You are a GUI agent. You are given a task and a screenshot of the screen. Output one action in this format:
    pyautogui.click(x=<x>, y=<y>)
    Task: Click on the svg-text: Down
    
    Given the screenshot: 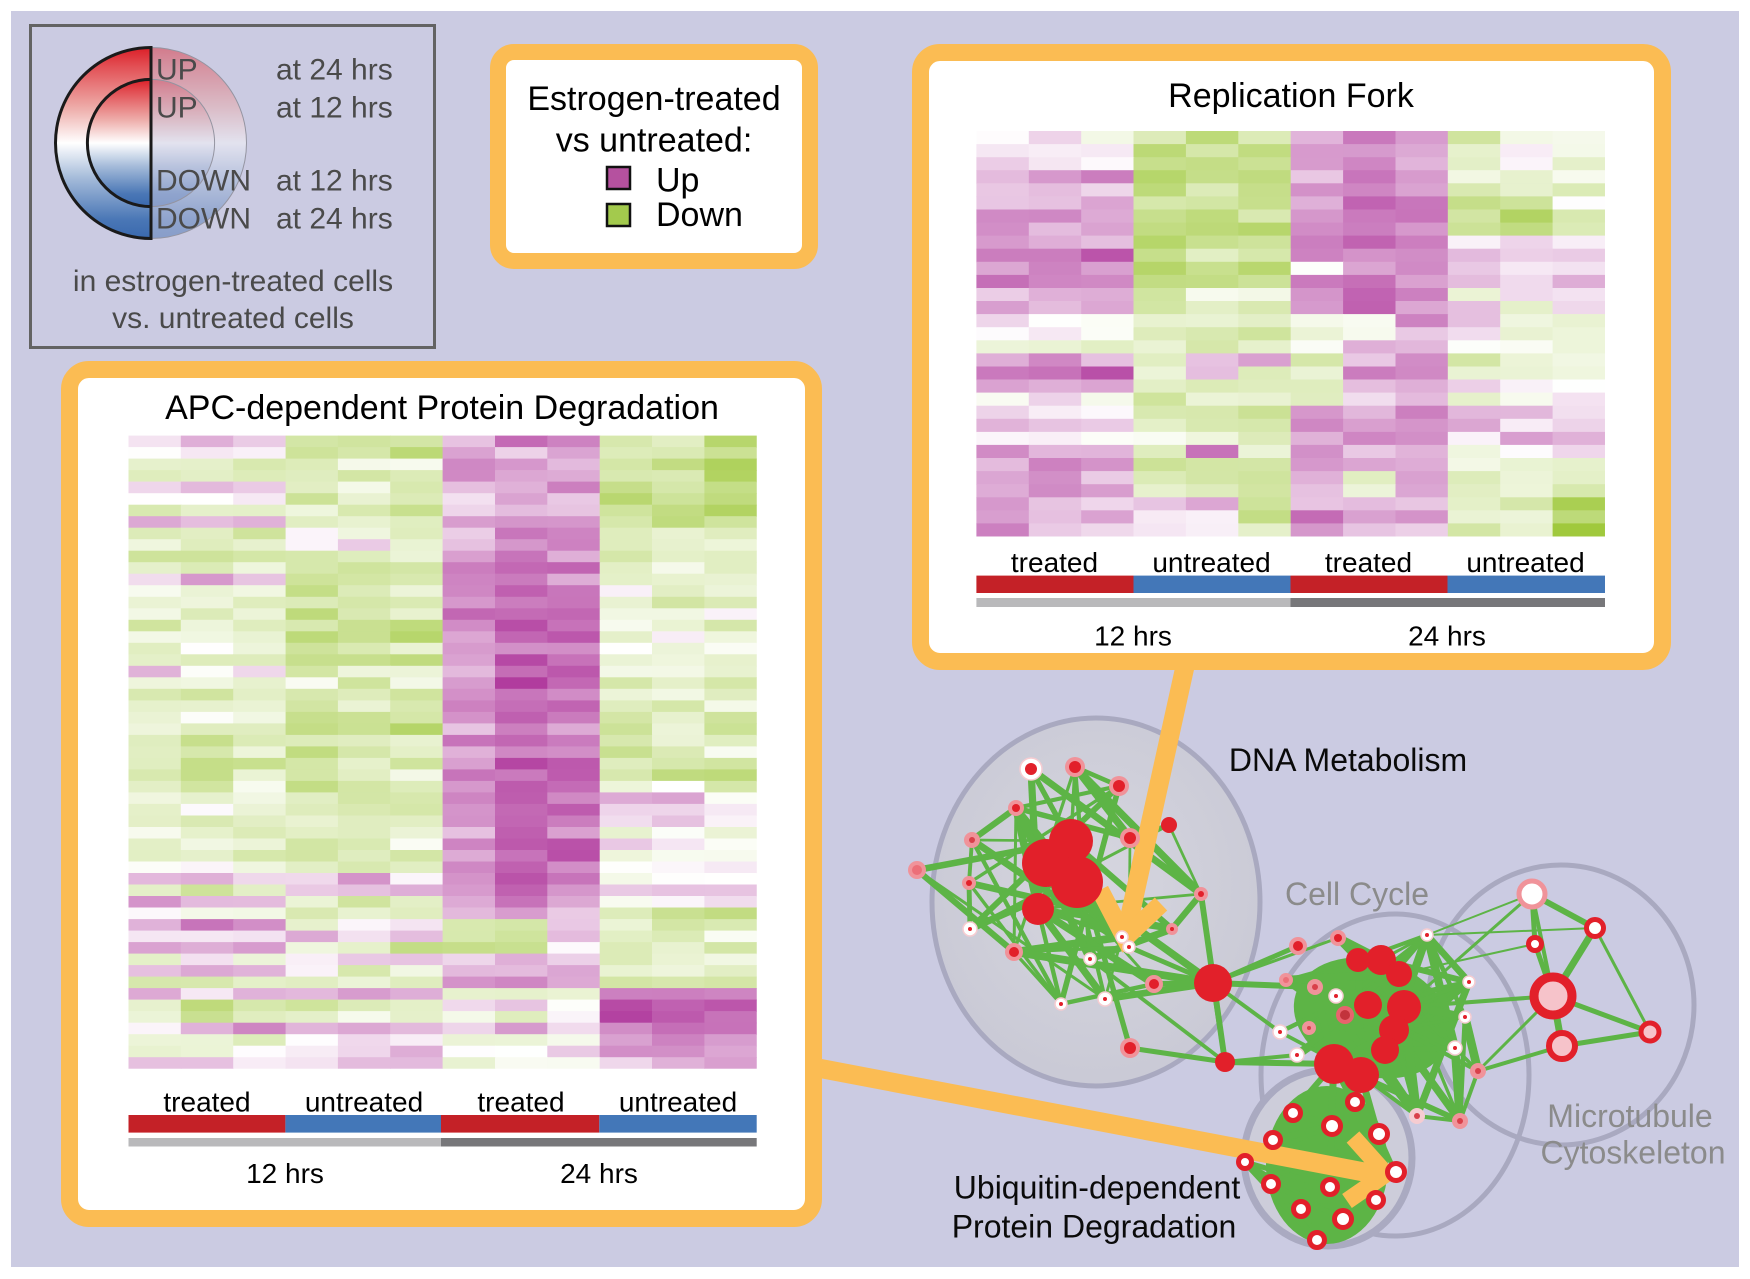 What is the action you would take?
    pyautogui.click(x=699, y=215)
    